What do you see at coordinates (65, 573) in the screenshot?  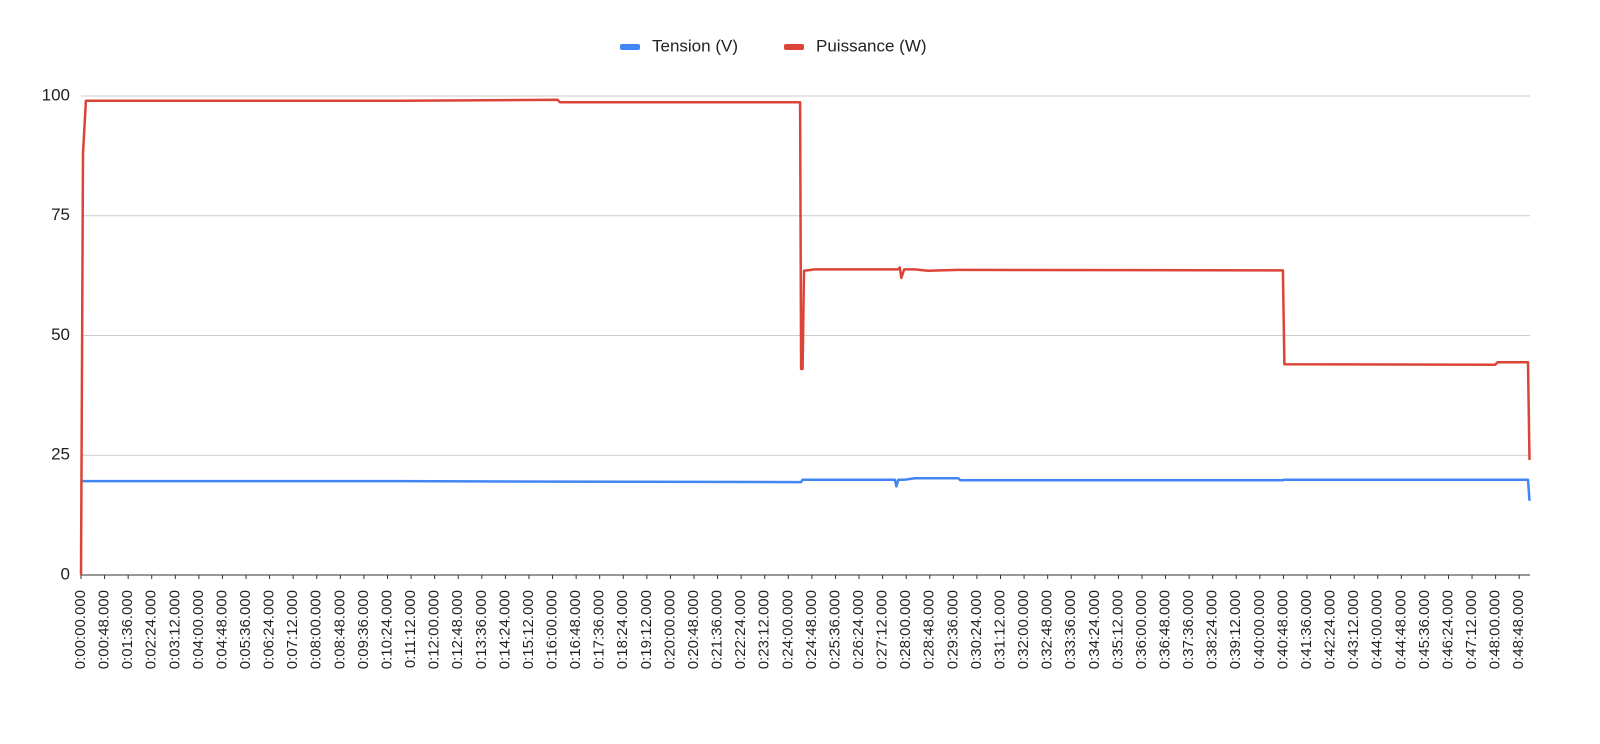 I see `y-tick-label: 0` at bounding box center [65, 573].